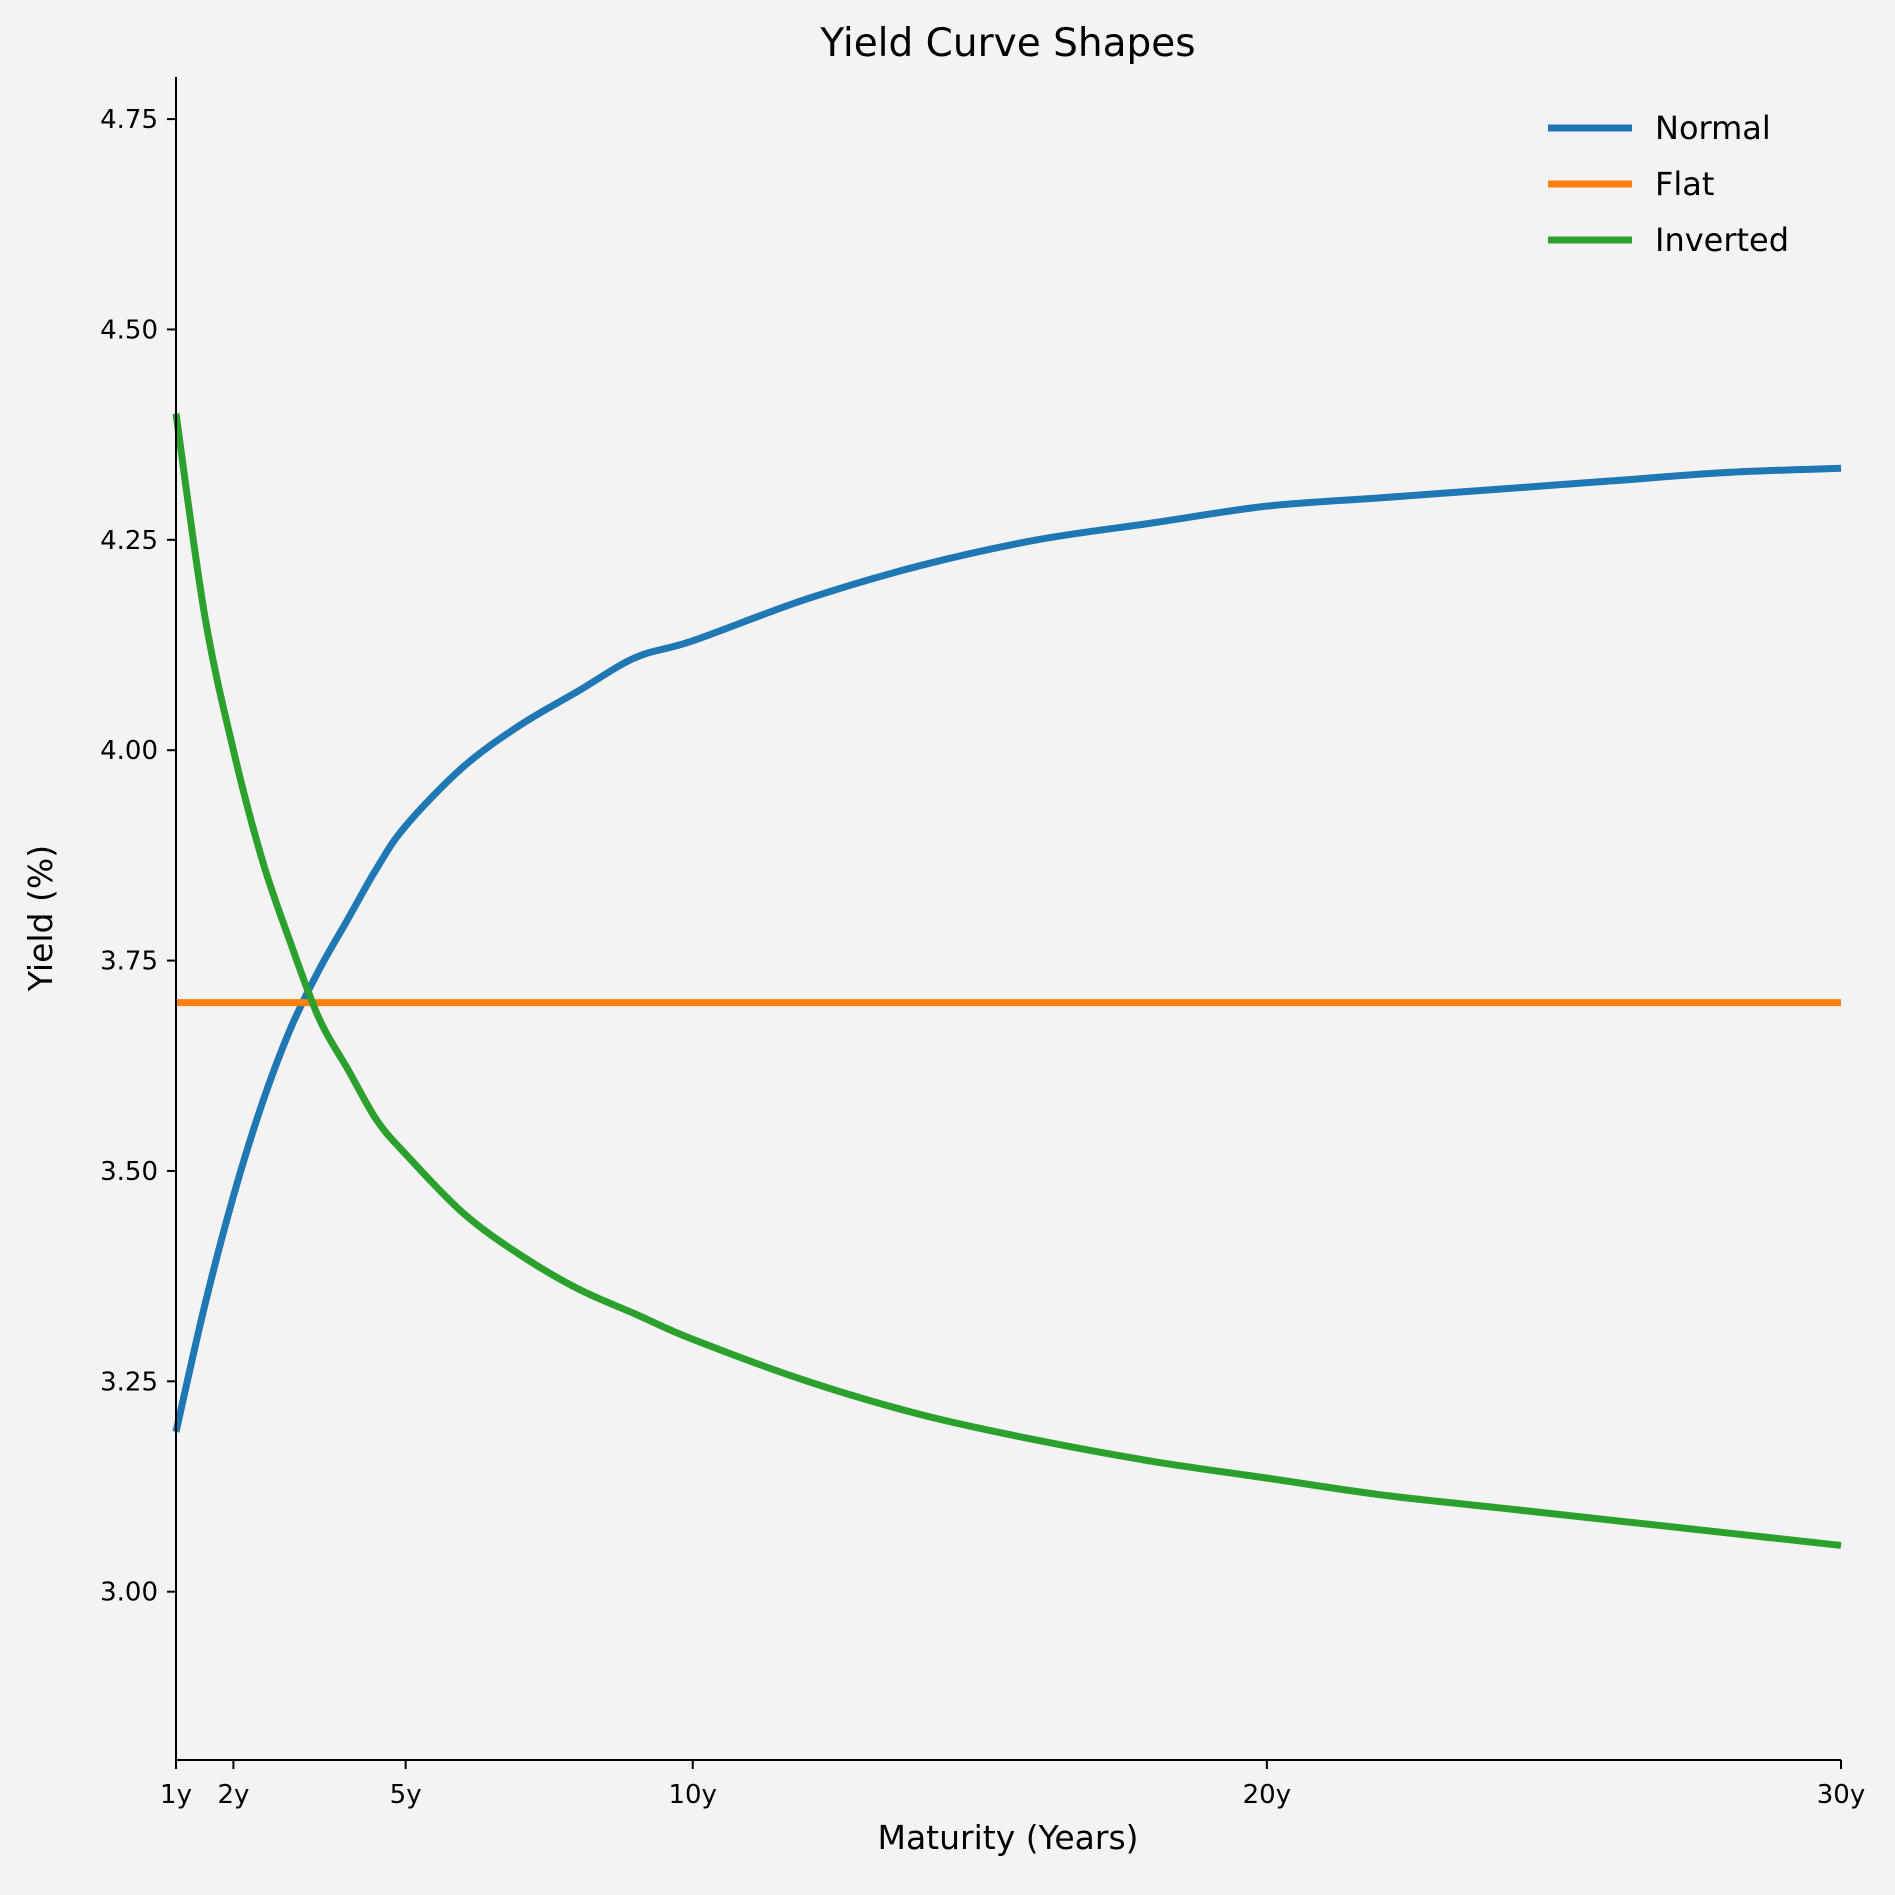 The height and width of the screenshot is (1895, 1895). What do you see at coordinates (129, 1172) in the screenshot?
I see `y-tick-label: 3.50` at bounding box center [129, 1172].